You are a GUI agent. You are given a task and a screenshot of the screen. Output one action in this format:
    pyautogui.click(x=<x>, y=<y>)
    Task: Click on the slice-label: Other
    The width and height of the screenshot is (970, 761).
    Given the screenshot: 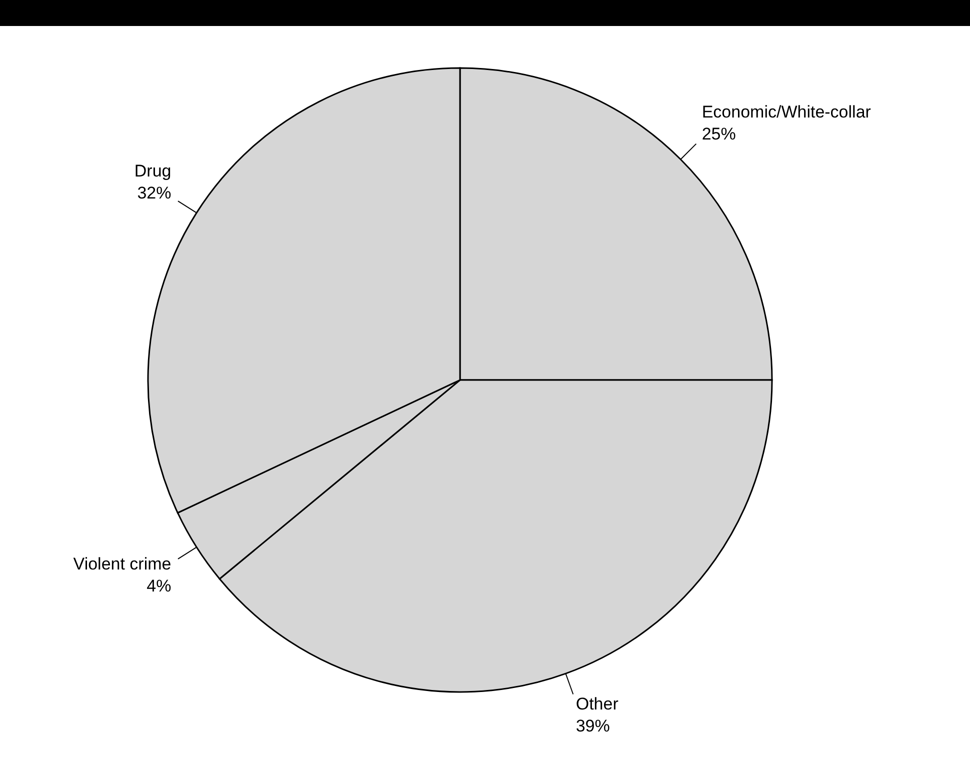 What is the action you would take?
    pyautogui.click(x=597, y=704)
    